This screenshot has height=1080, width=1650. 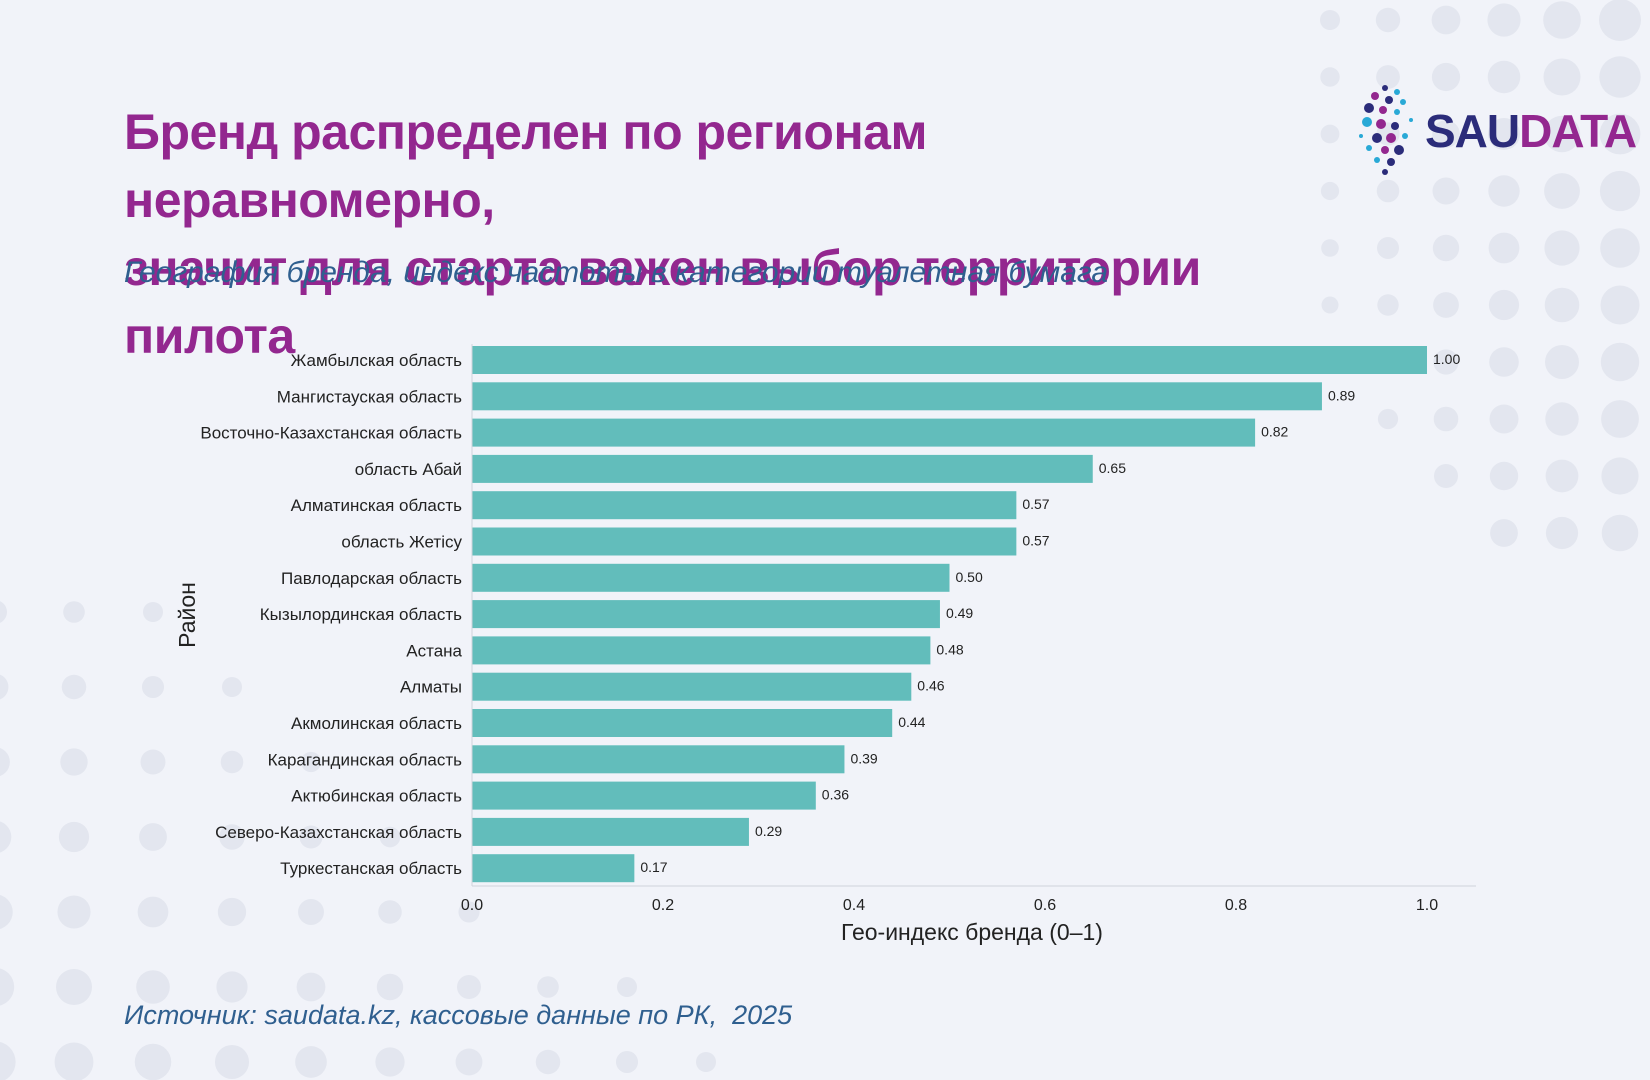 What do you see at coordinates (863, 758) in the screenshot?
I see `value-label: 0.39` at bounding box center [863, 758].